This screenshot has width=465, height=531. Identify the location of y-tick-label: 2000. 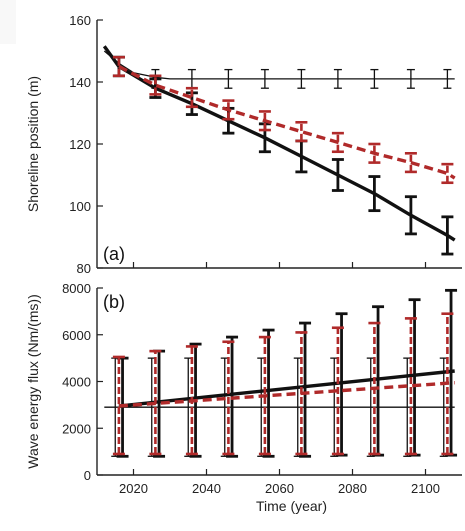
(76, 428).